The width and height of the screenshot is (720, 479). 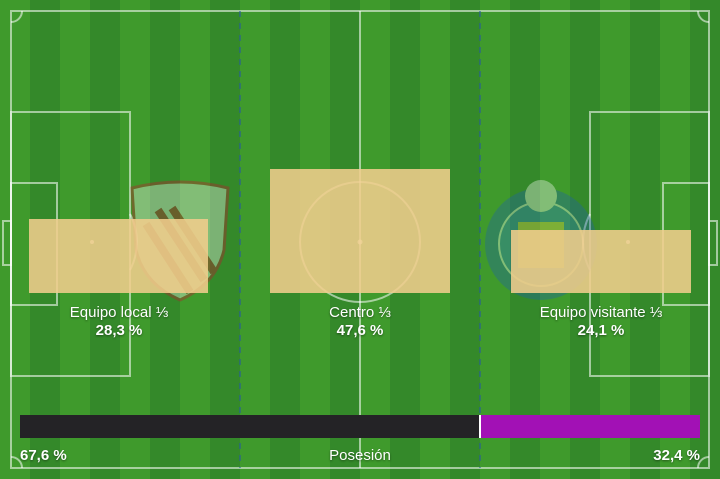 What do you see at coordinates (360, 455) in the screenshot?
I see `possession-label: Posesión` at bounding box center [360, 455].